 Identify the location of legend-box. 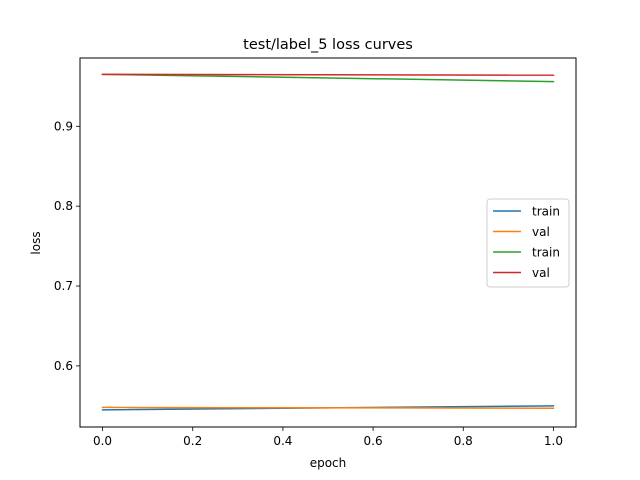
(528, 243).